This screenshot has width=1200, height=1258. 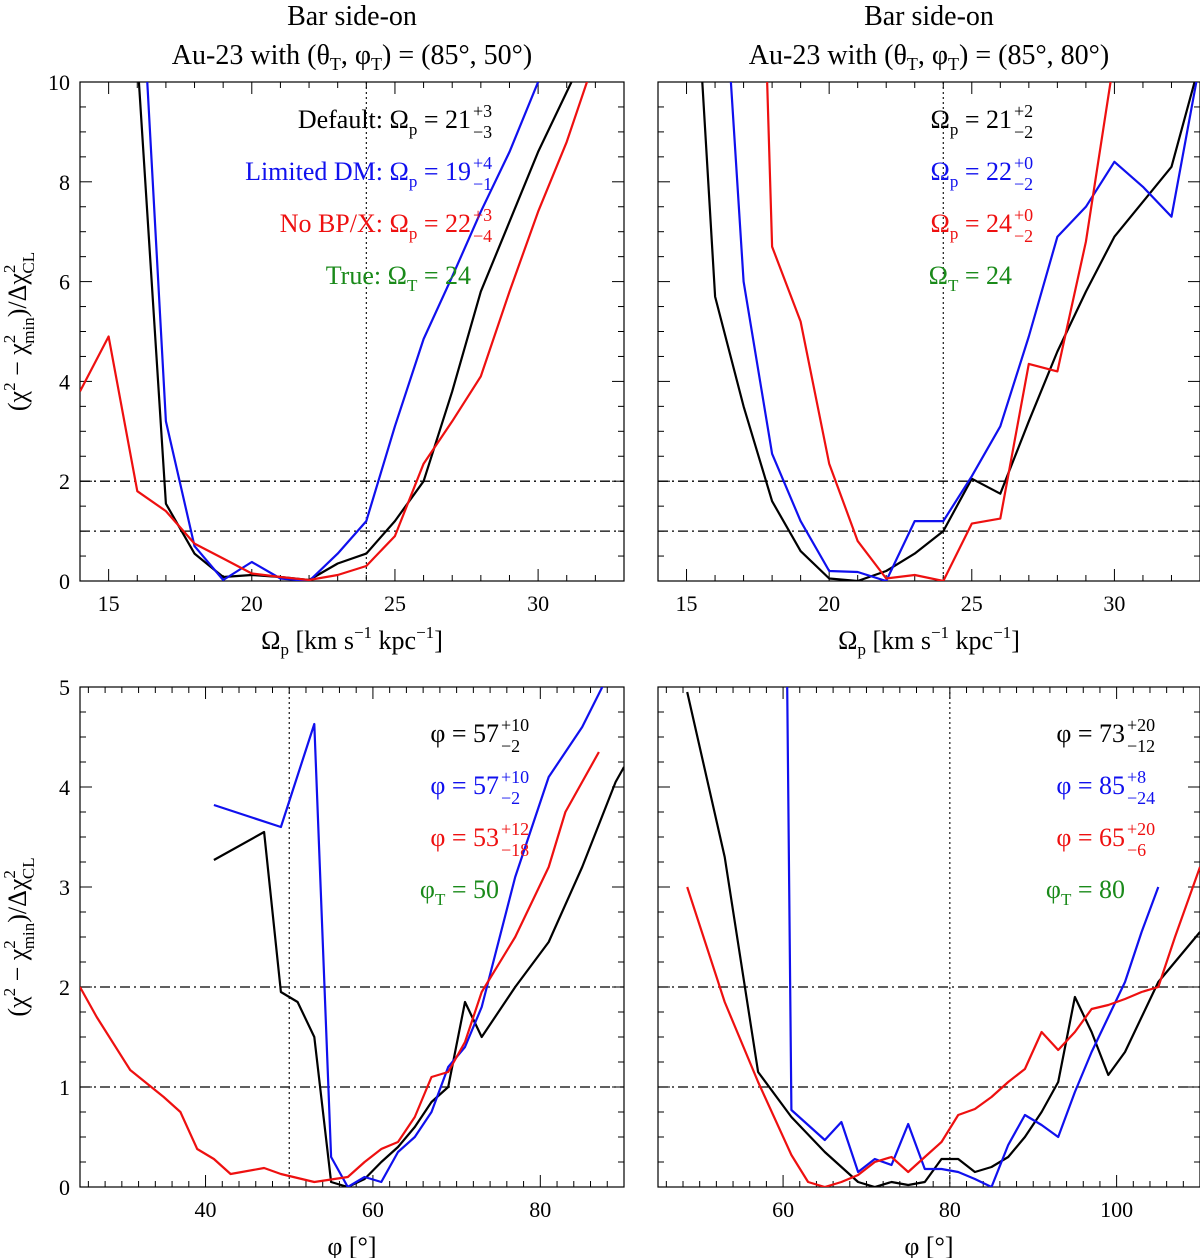 What do you see at coordinates (64, 887) in the screenshot?
I see `y-tick-label: 3` at bounding box center [64, 887].